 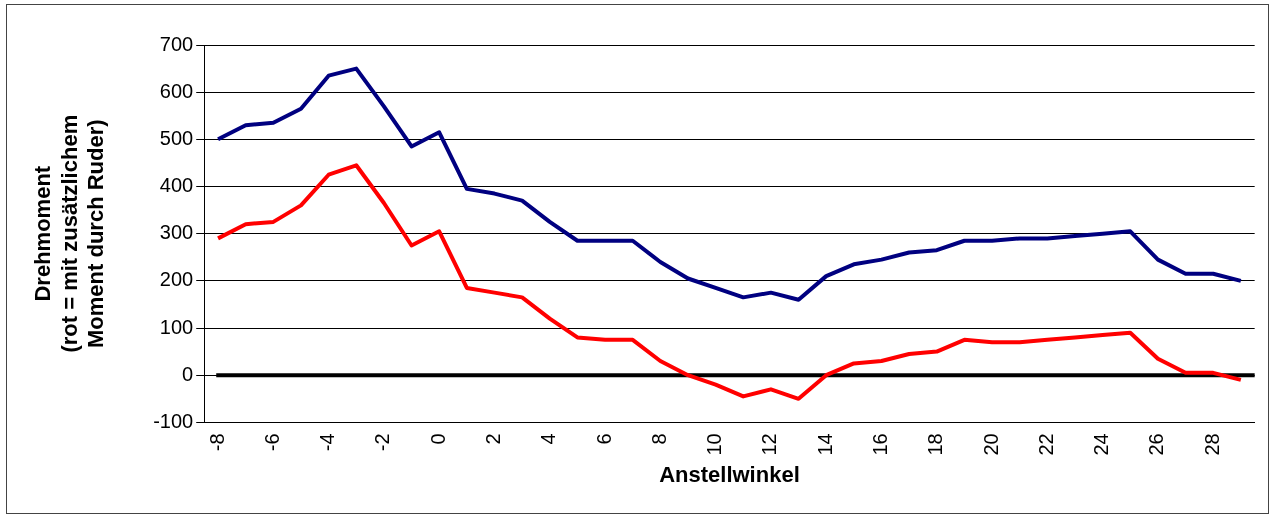 I want to click on x-tick-label: 20, so click(x=990, y=444).